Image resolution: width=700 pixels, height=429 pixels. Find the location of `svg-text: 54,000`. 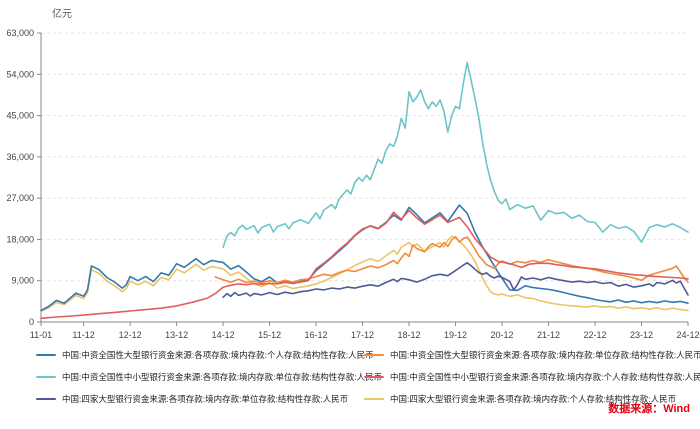

svg-text: 54,000 is located at coordinates (20, 74).